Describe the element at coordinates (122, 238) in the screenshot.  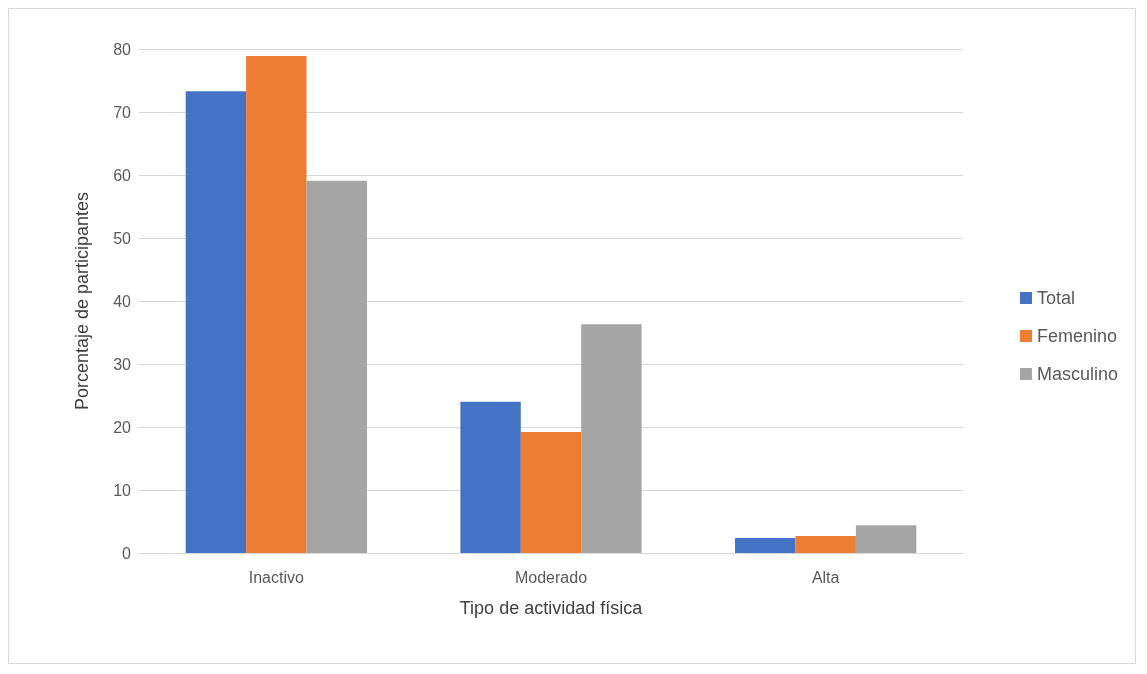
I see `y-tick-label: 50` at that location.